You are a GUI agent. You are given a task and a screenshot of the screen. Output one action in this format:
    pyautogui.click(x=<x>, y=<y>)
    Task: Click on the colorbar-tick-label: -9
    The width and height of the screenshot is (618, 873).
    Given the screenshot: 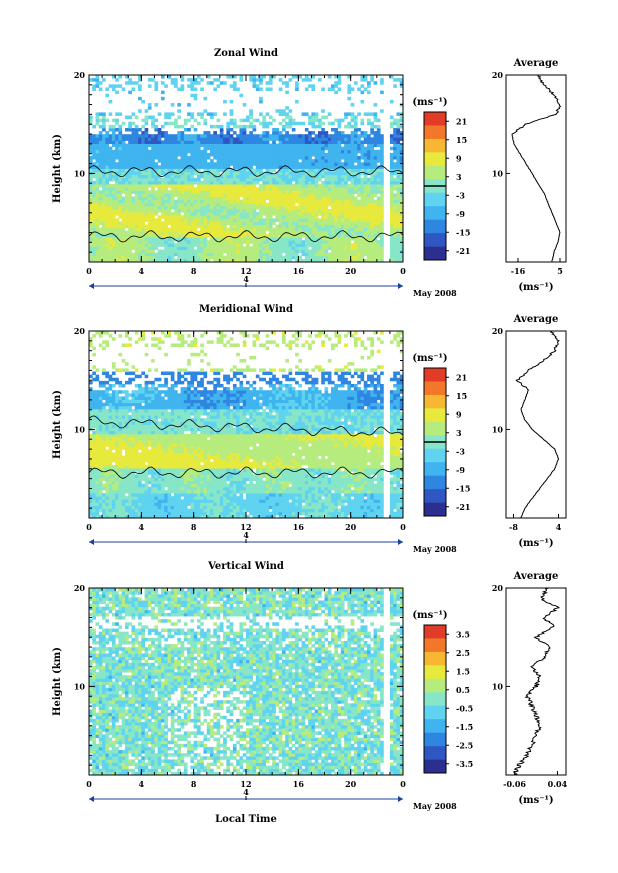 What is the action you would take?
    pyautogui.click(x=460, y=214)
    